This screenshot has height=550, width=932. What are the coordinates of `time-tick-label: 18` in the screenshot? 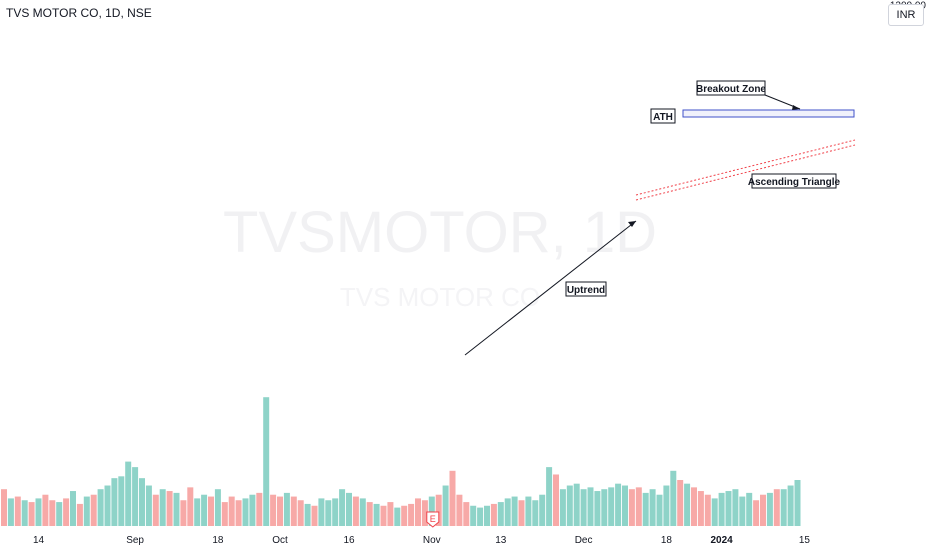 It's located at (667, 540).